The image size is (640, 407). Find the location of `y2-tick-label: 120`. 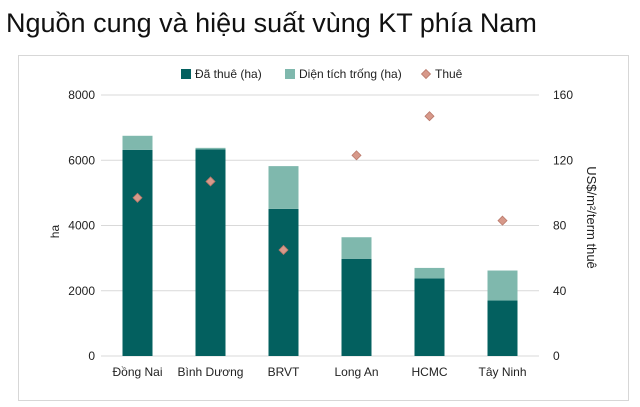

y2-tick-label: 120 is located at coordinates (563, 160).